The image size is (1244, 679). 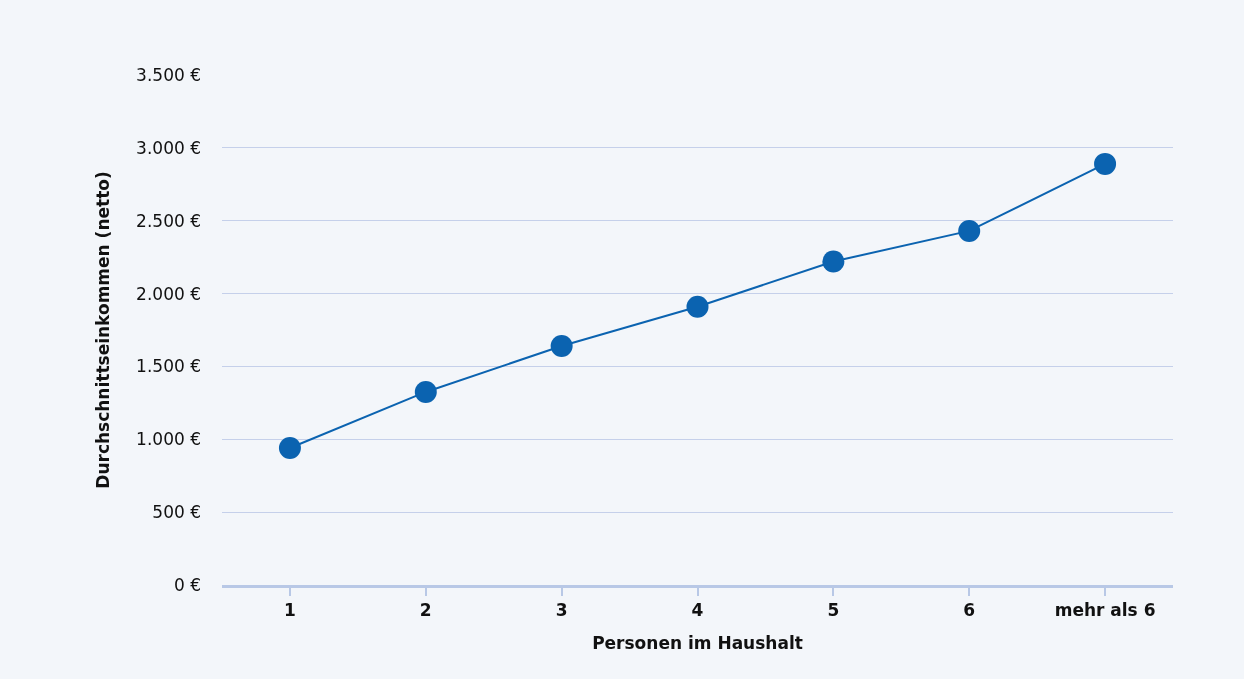 What do you see at coordinates (833, 610) in the screenshot?
I see `x-tick-label: 5` at bounding box center [833, 610].